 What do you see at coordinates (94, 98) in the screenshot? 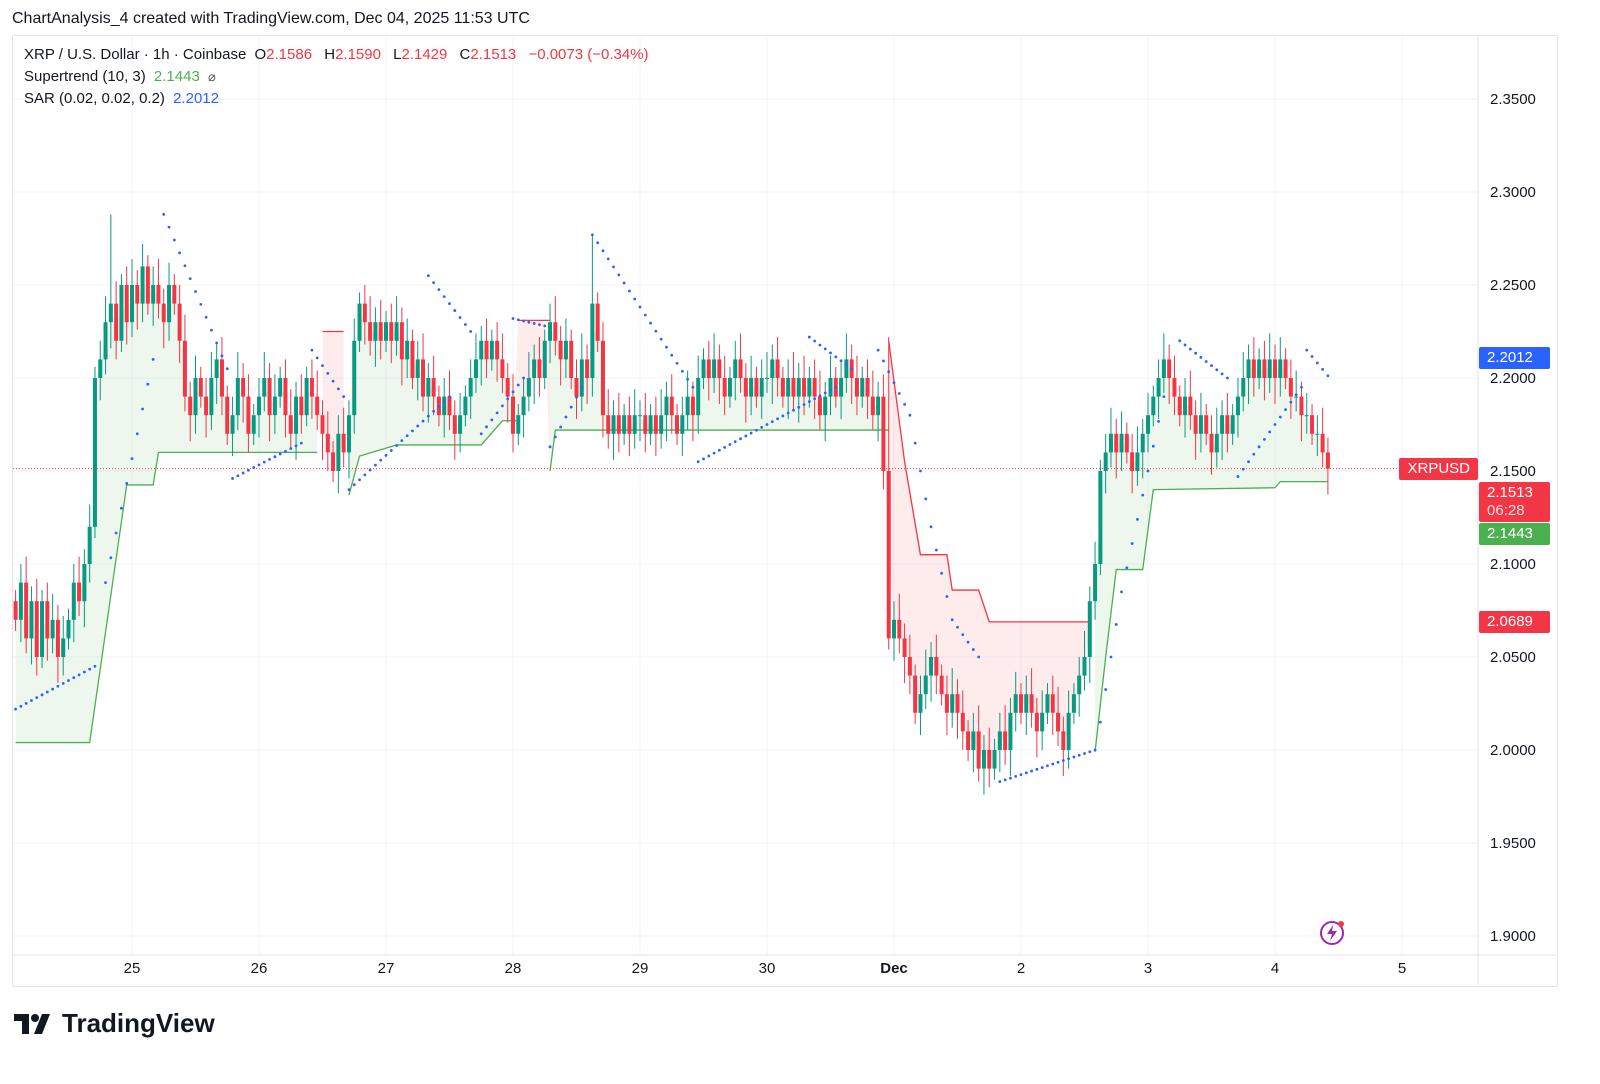
I see `sar-label: SAR (0.02, 0.02, 0.2)` at bounding box center [94, 98].